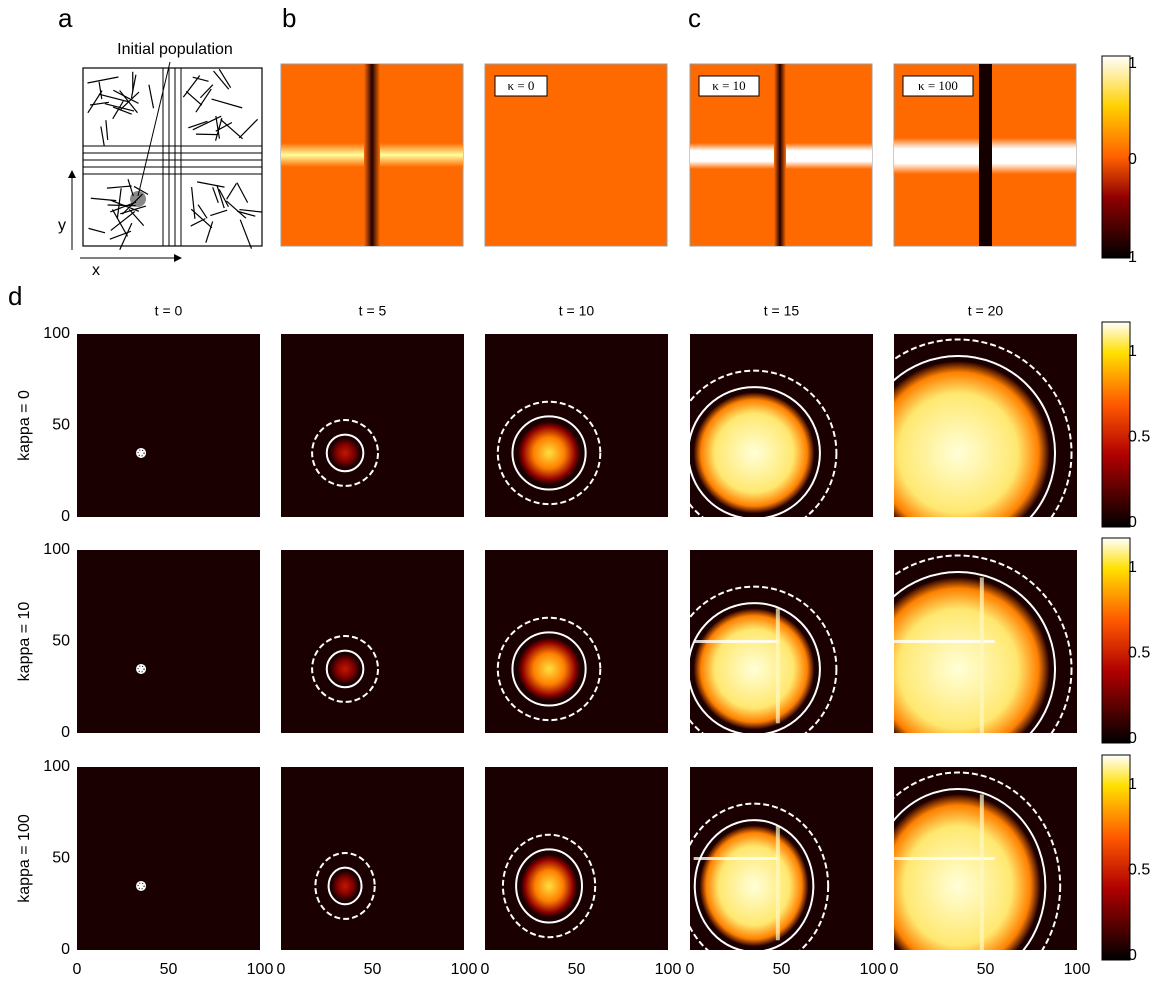 Image resolution: width=1155 pixels, height=986 pixels. Describe the element at coordinates (56, 766) in the screenshot. I see `y-tick-label: 100` at that location.